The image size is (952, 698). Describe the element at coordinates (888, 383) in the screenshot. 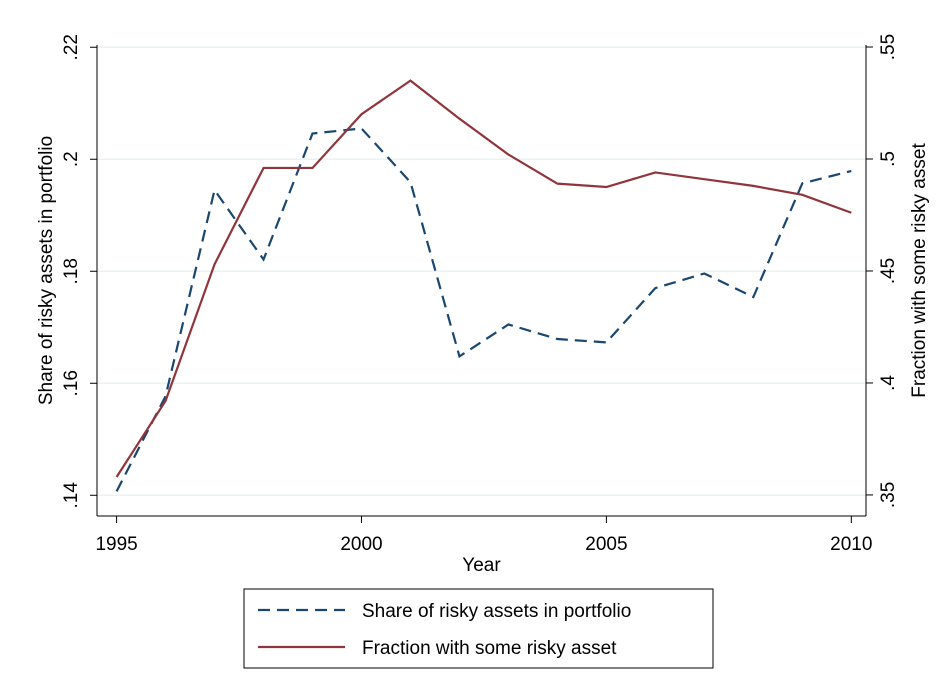

I see `y2-tick-label: .4` at that location.